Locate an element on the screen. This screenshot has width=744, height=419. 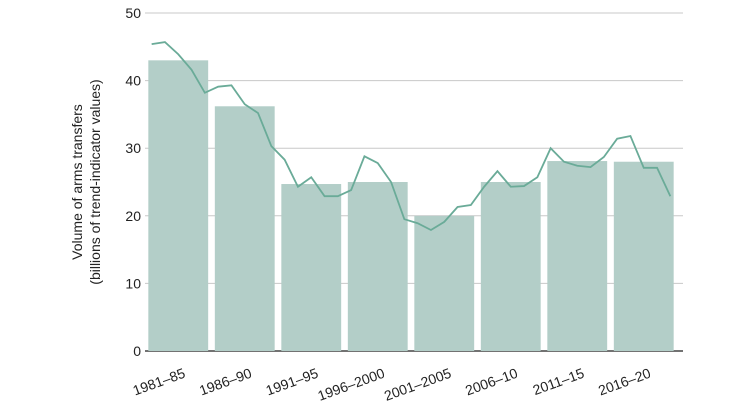
x-tick-label: 1981–85 is located at coordinates (159, 382).